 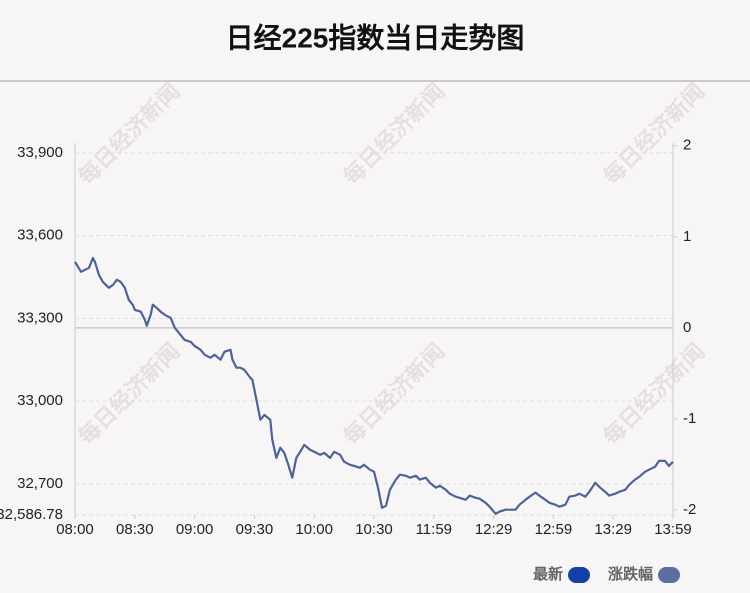 I want to click on y2-tick-label: -1, so click(x=689, y=418).